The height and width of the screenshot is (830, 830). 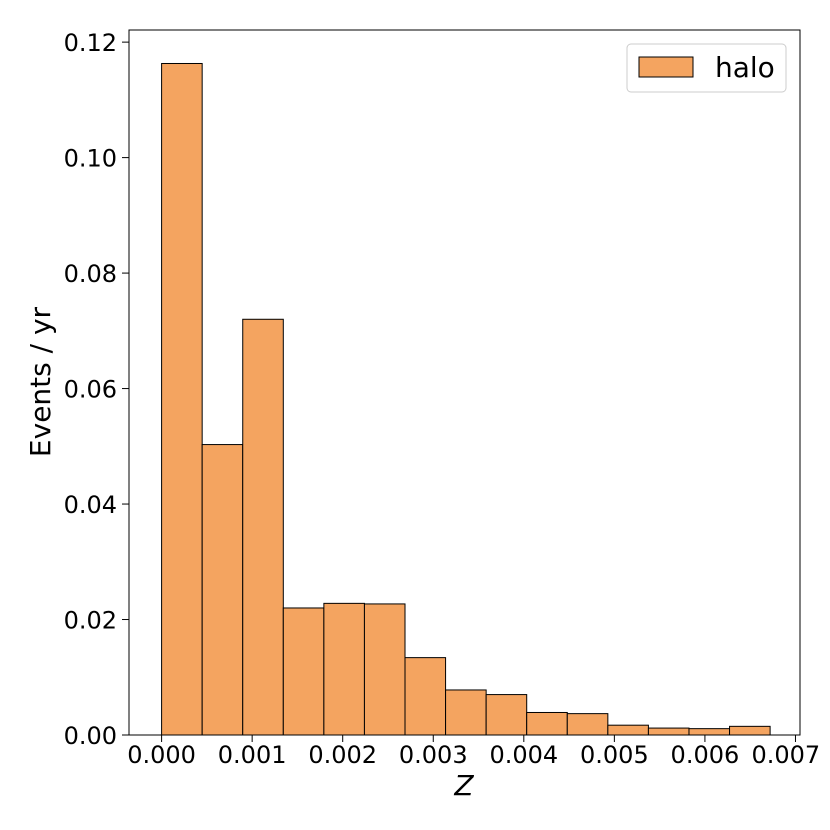 I want to click on x-tick-label: 0.000, so click(x=161, y=755).